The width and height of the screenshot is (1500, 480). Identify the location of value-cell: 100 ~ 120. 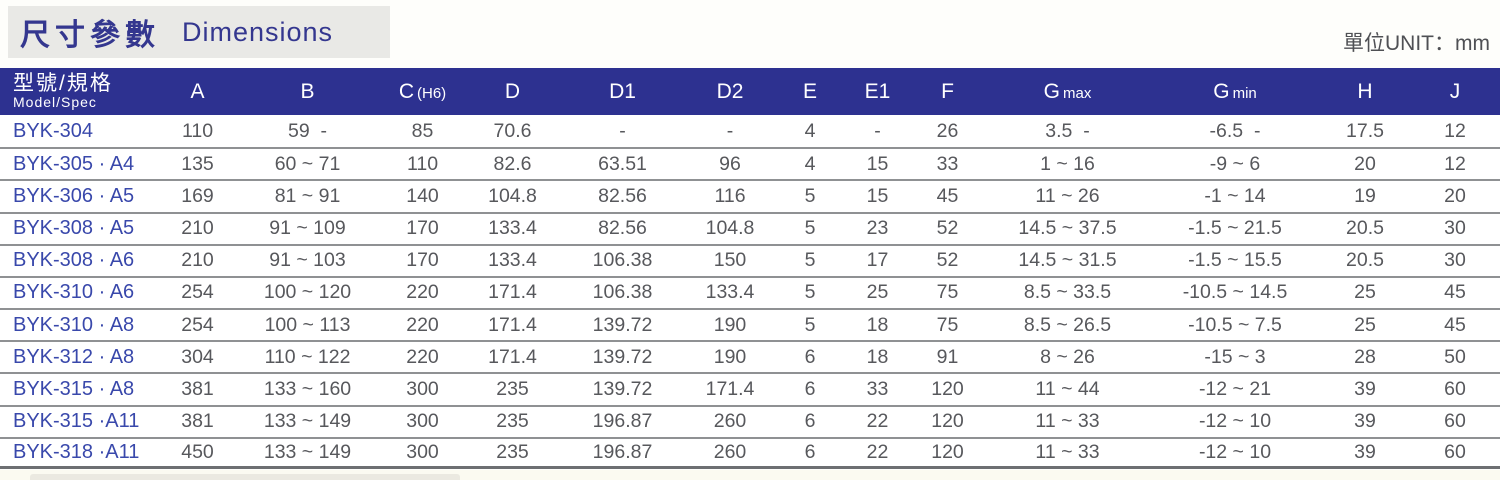
(307, 292).